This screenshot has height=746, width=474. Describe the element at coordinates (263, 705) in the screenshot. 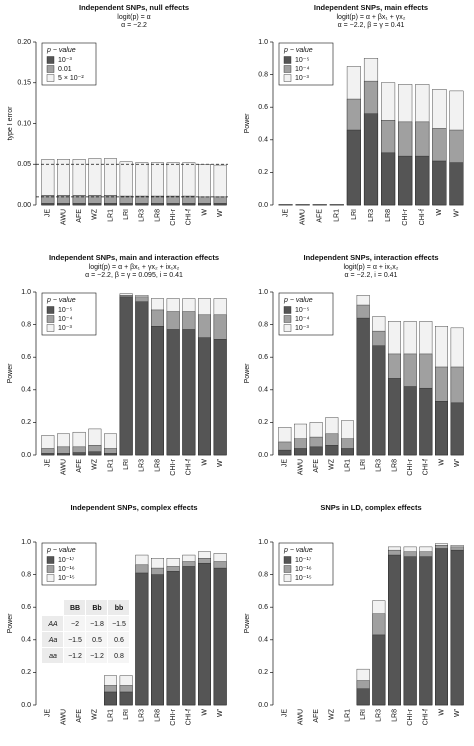

I see `y-tick-label: 0.0` at that location.